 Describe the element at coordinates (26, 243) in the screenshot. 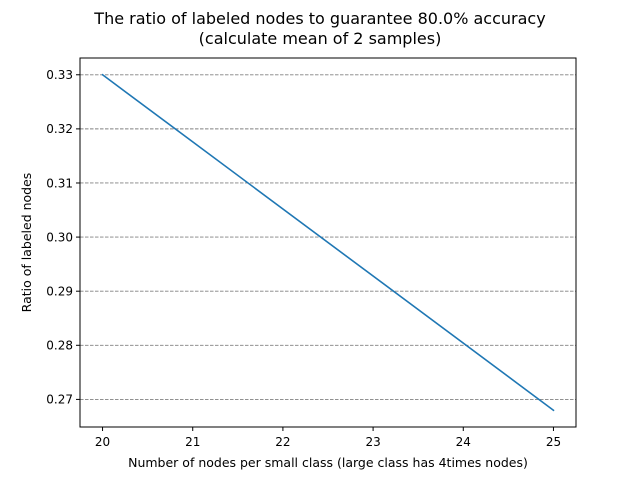

I see `y-axis-label: Ratio of labeled nodes` at that location.